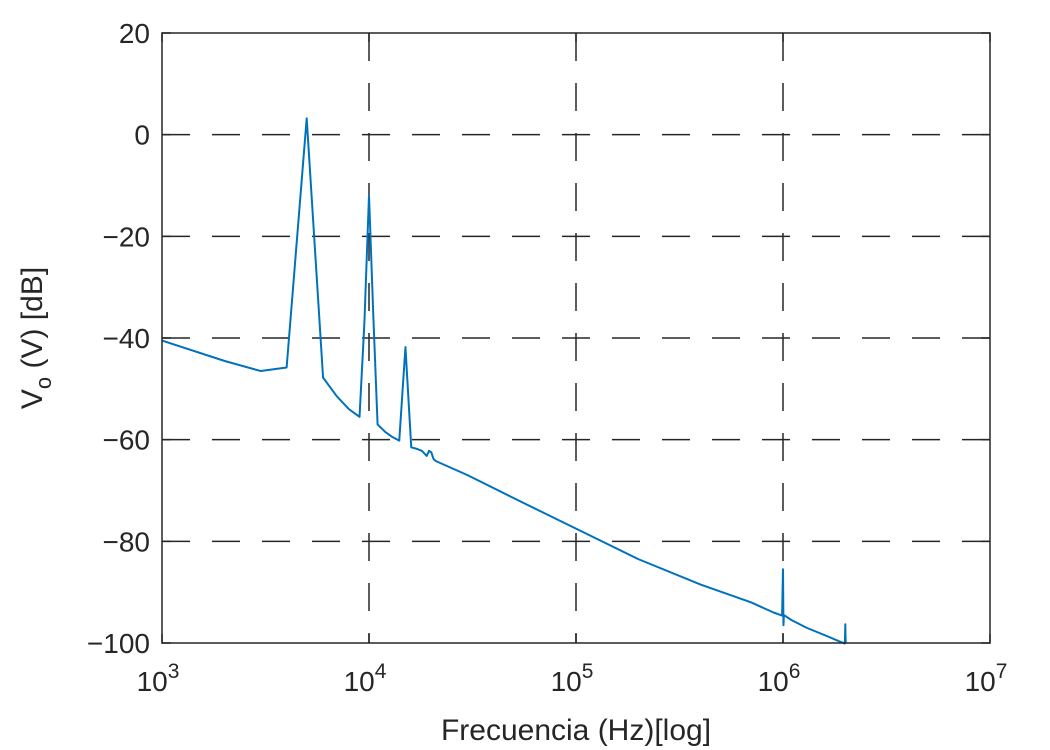 Image resolution: width=1050 pixels, height=750 pixels. Describe the element at coordinates (142, 135) in the screenshot. I see `y-tick-label: 0` at that location.